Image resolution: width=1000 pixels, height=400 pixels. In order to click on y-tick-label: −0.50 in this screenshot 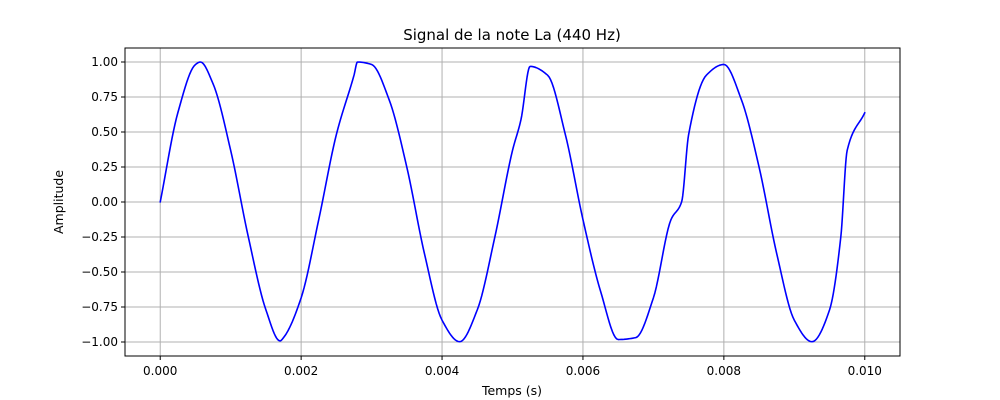, I will do `click(99, 272)`.